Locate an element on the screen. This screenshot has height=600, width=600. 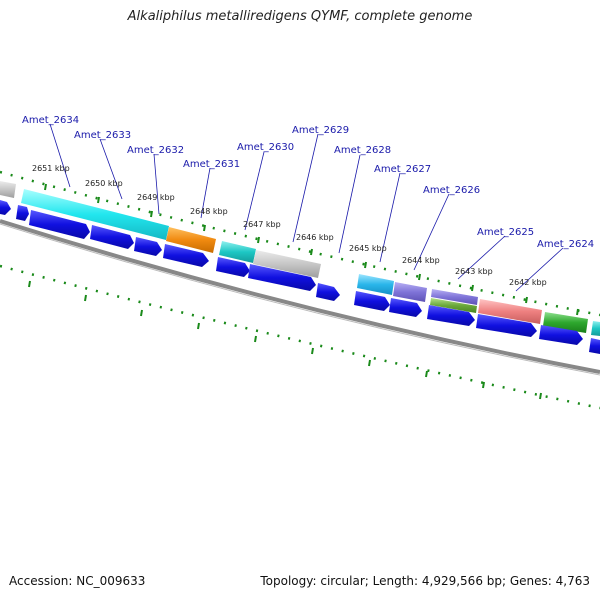
gene-label: Amet_2630 is located at coordinates (265, 147).